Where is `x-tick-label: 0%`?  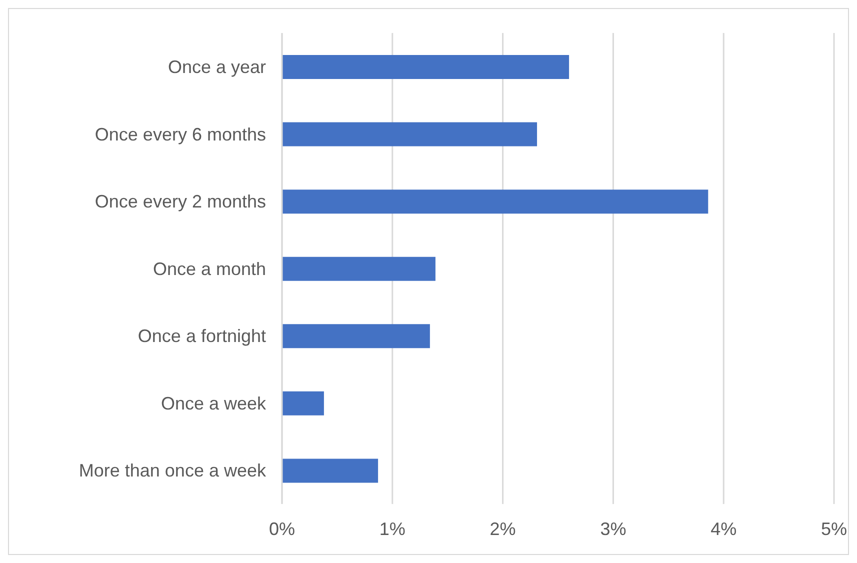
x-tick-label: 0% is located at coordinates (282, 528).